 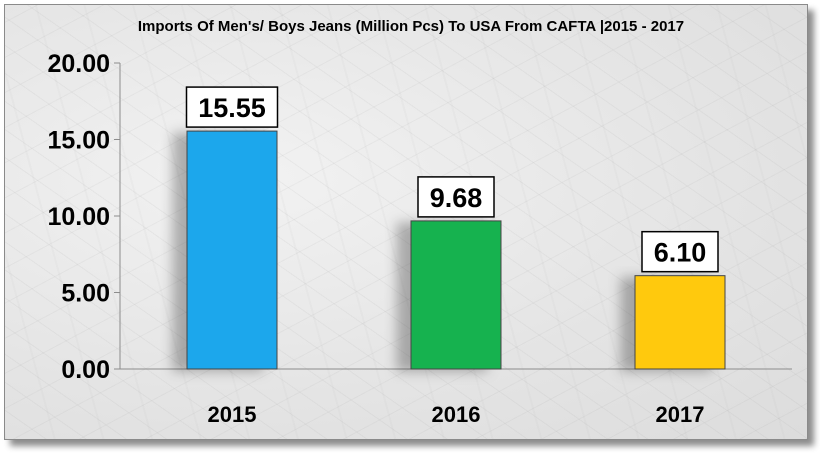 What do you see at coordinates (680, 414) in the screenshot?
I see `x-tick-label: 2017` at bounding box center [680, 414].